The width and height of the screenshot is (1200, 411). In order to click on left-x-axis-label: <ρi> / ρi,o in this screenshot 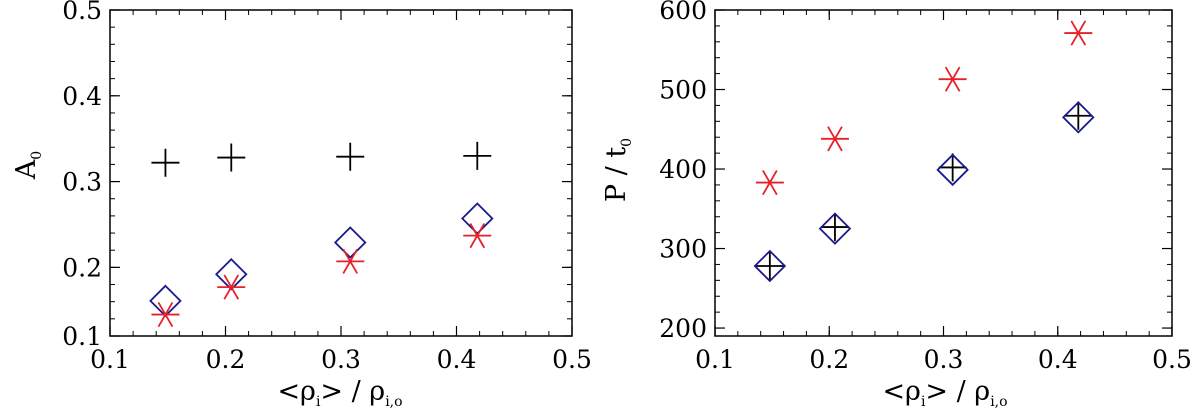, I will do `click(339, 393)`.